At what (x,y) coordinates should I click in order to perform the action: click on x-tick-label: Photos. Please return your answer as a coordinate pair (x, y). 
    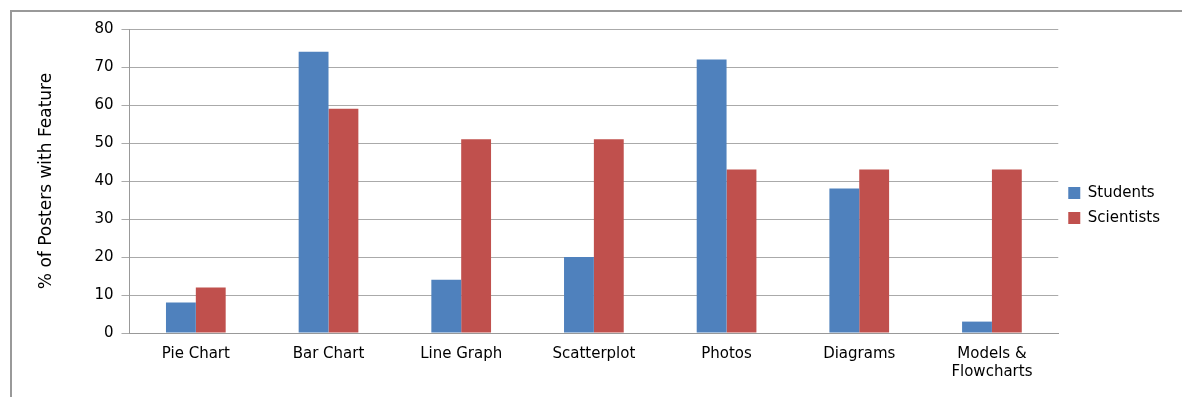
    Looking at the image, I should click on (727, 352).